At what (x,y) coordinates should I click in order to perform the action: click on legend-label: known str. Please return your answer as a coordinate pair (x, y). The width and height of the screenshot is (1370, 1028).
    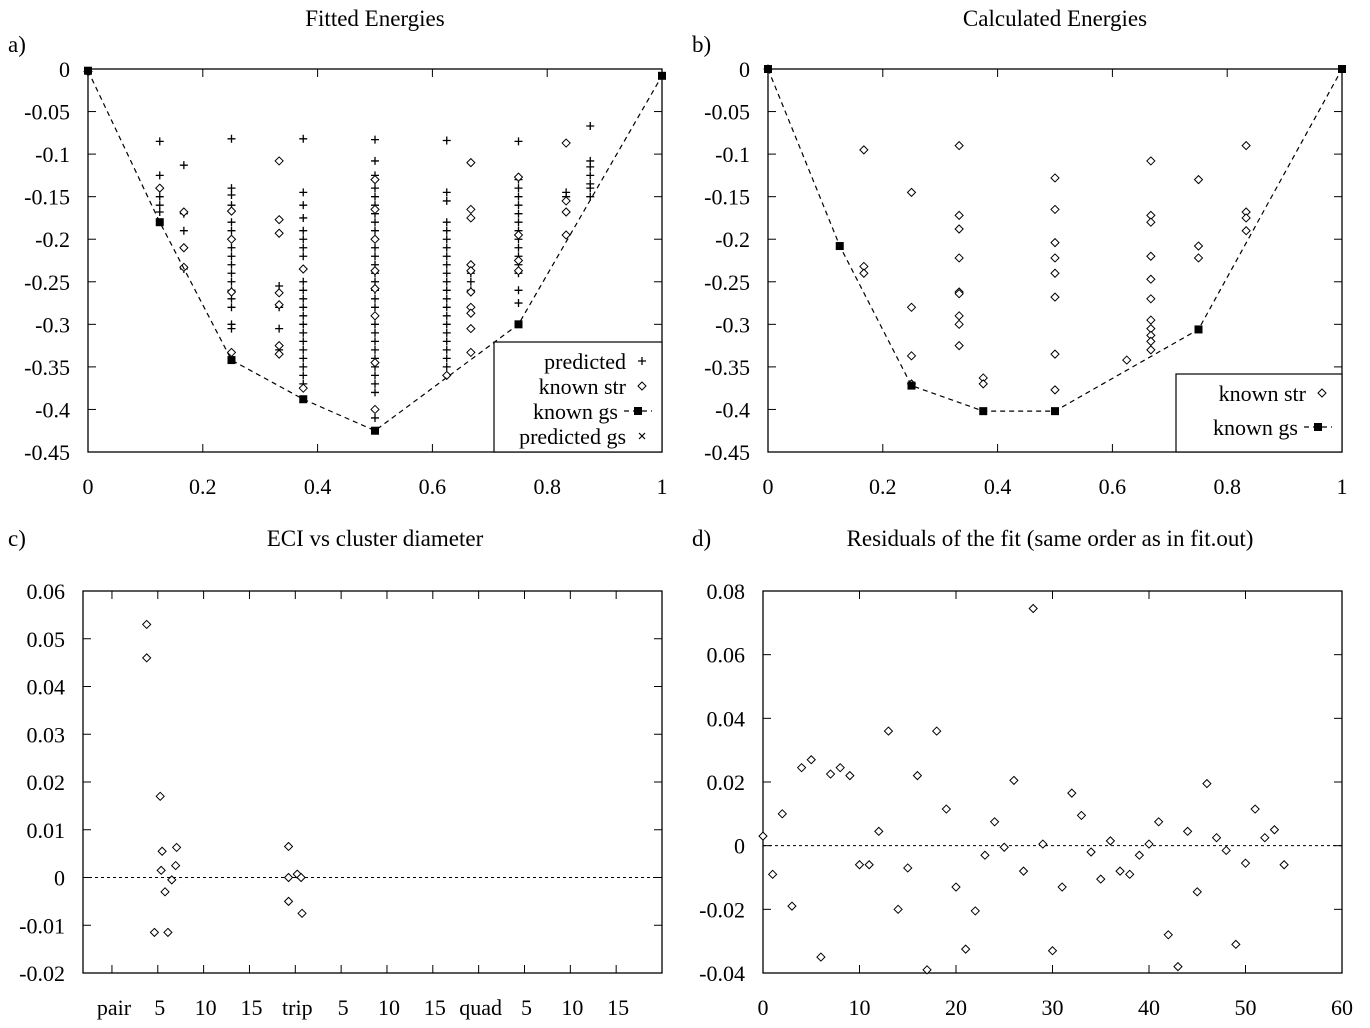
    Looking at the image, I should click on (583, 386).